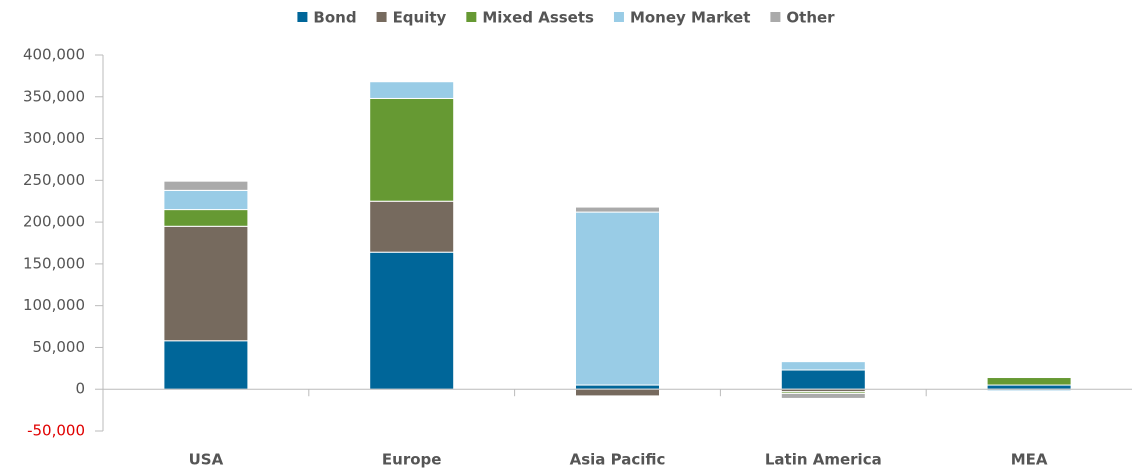  Describe the element at coordinates (54, 222) in the screenshot. I see `y-tick-label: 200,000` at that location.